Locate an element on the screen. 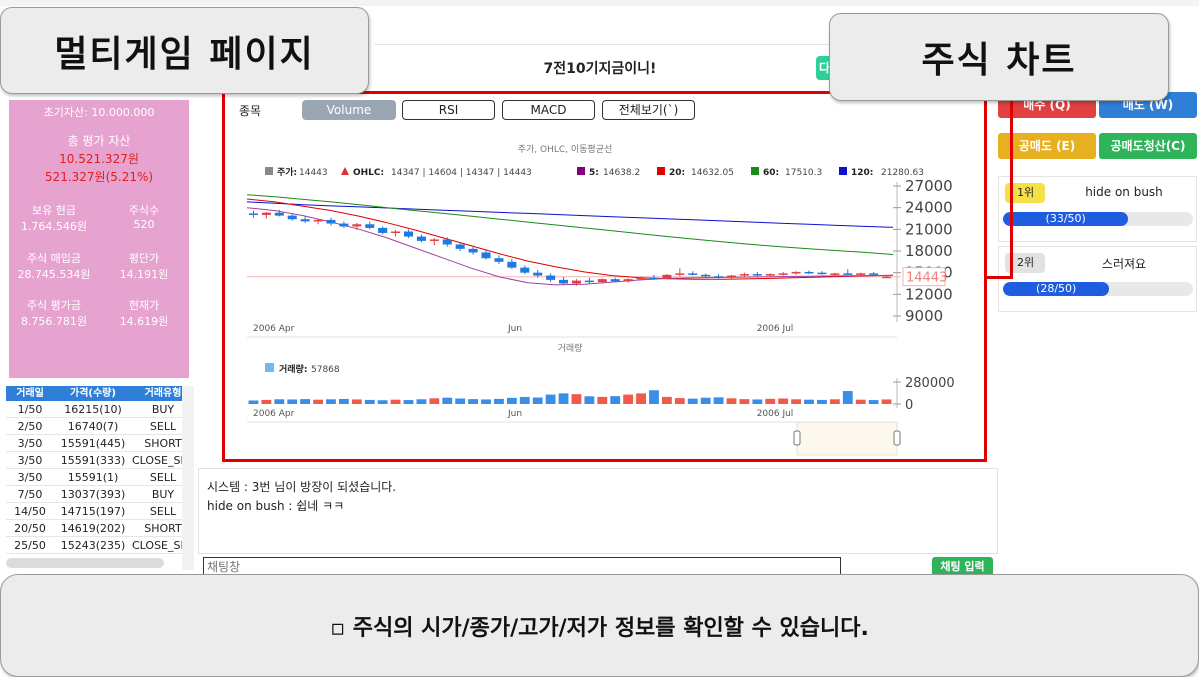 The height and width of the screenshot is (677, 1199). legend-value: 17510.3 is located at coordinates (803, 173).